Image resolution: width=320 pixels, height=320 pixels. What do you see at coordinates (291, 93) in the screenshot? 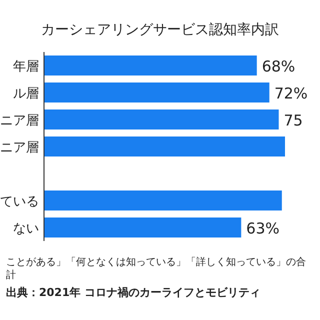
I see `data-label: 72%` at bounding box center [291, 93].